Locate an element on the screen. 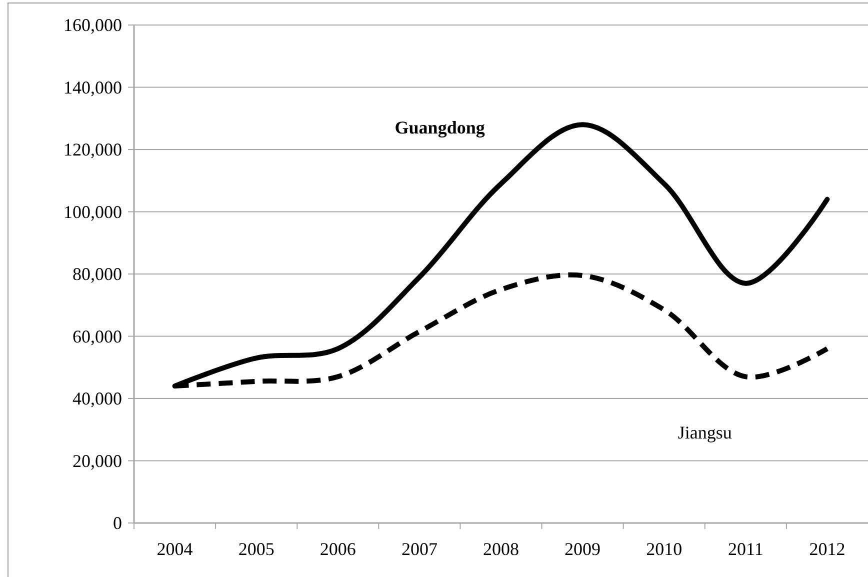 Image resolution: width=868 pixels, height=577 pixels. x-tick-label: 2007 is located at coordinates (419, 549).